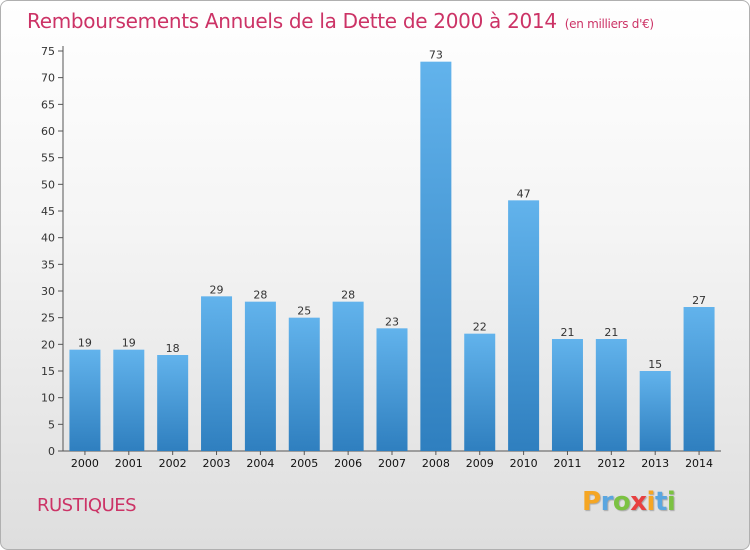 The width and height of the screenshot is (750, 550). What do you see at coordinates (655, 463) in the screenshot?
I see `x-tick-label: 2013` at bounding box center [655, 463].